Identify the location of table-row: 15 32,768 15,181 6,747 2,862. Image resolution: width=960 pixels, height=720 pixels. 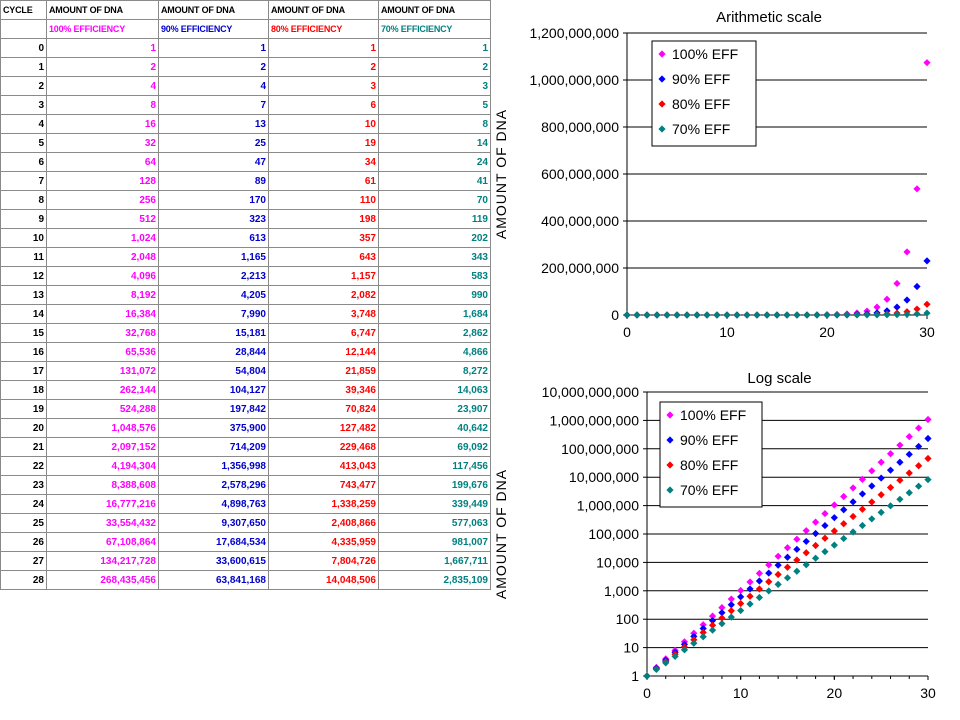
(245, 333).